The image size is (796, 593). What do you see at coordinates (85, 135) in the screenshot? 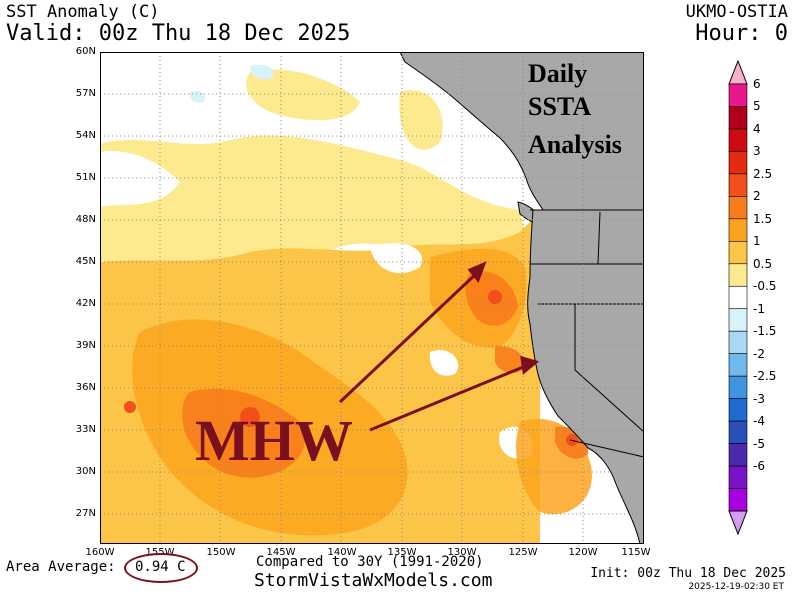
I see `lat-tick: 54N` at bounding box center [85, 135].